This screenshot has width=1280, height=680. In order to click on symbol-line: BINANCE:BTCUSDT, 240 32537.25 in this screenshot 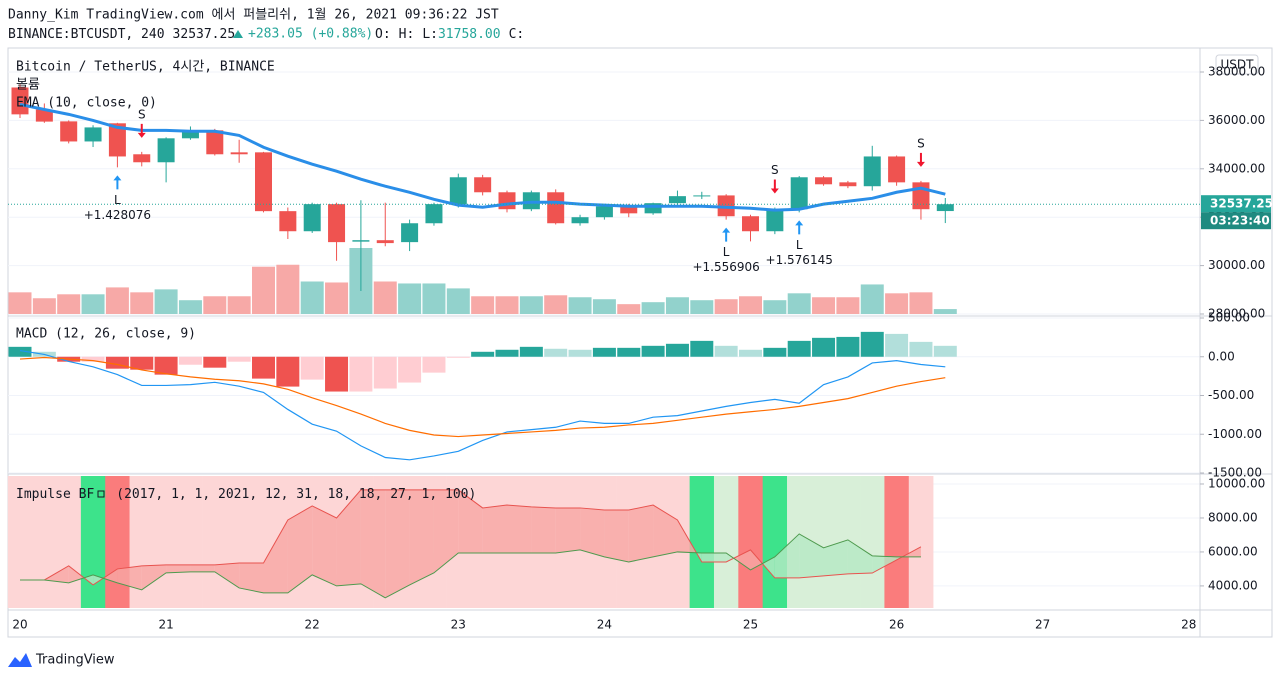, I will do `click(121, 34)`.